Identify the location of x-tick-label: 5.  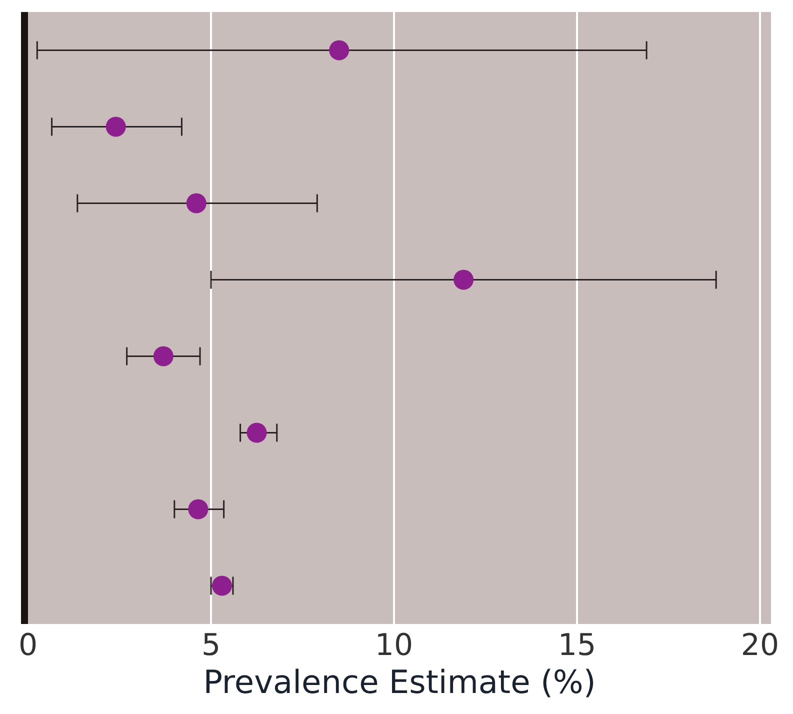
(211, 645).